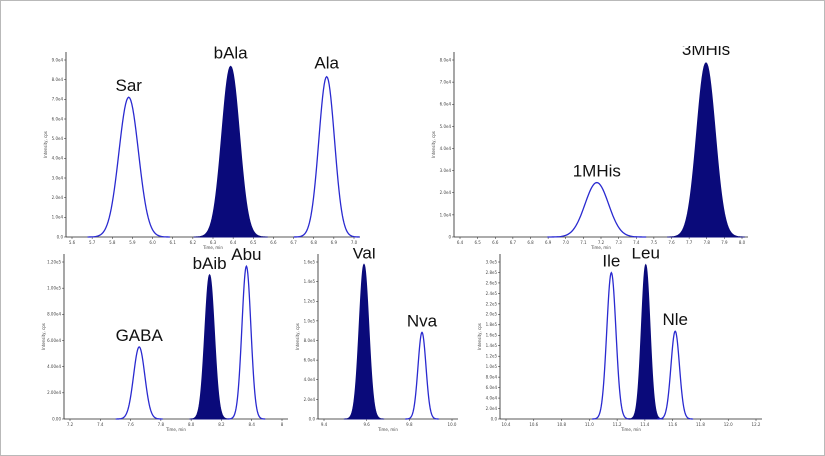 The height and width of the screenshot is (456, 825). Describe the element at coordinates (246, 342) in the screenshot. I see `peak-abu` at that location.